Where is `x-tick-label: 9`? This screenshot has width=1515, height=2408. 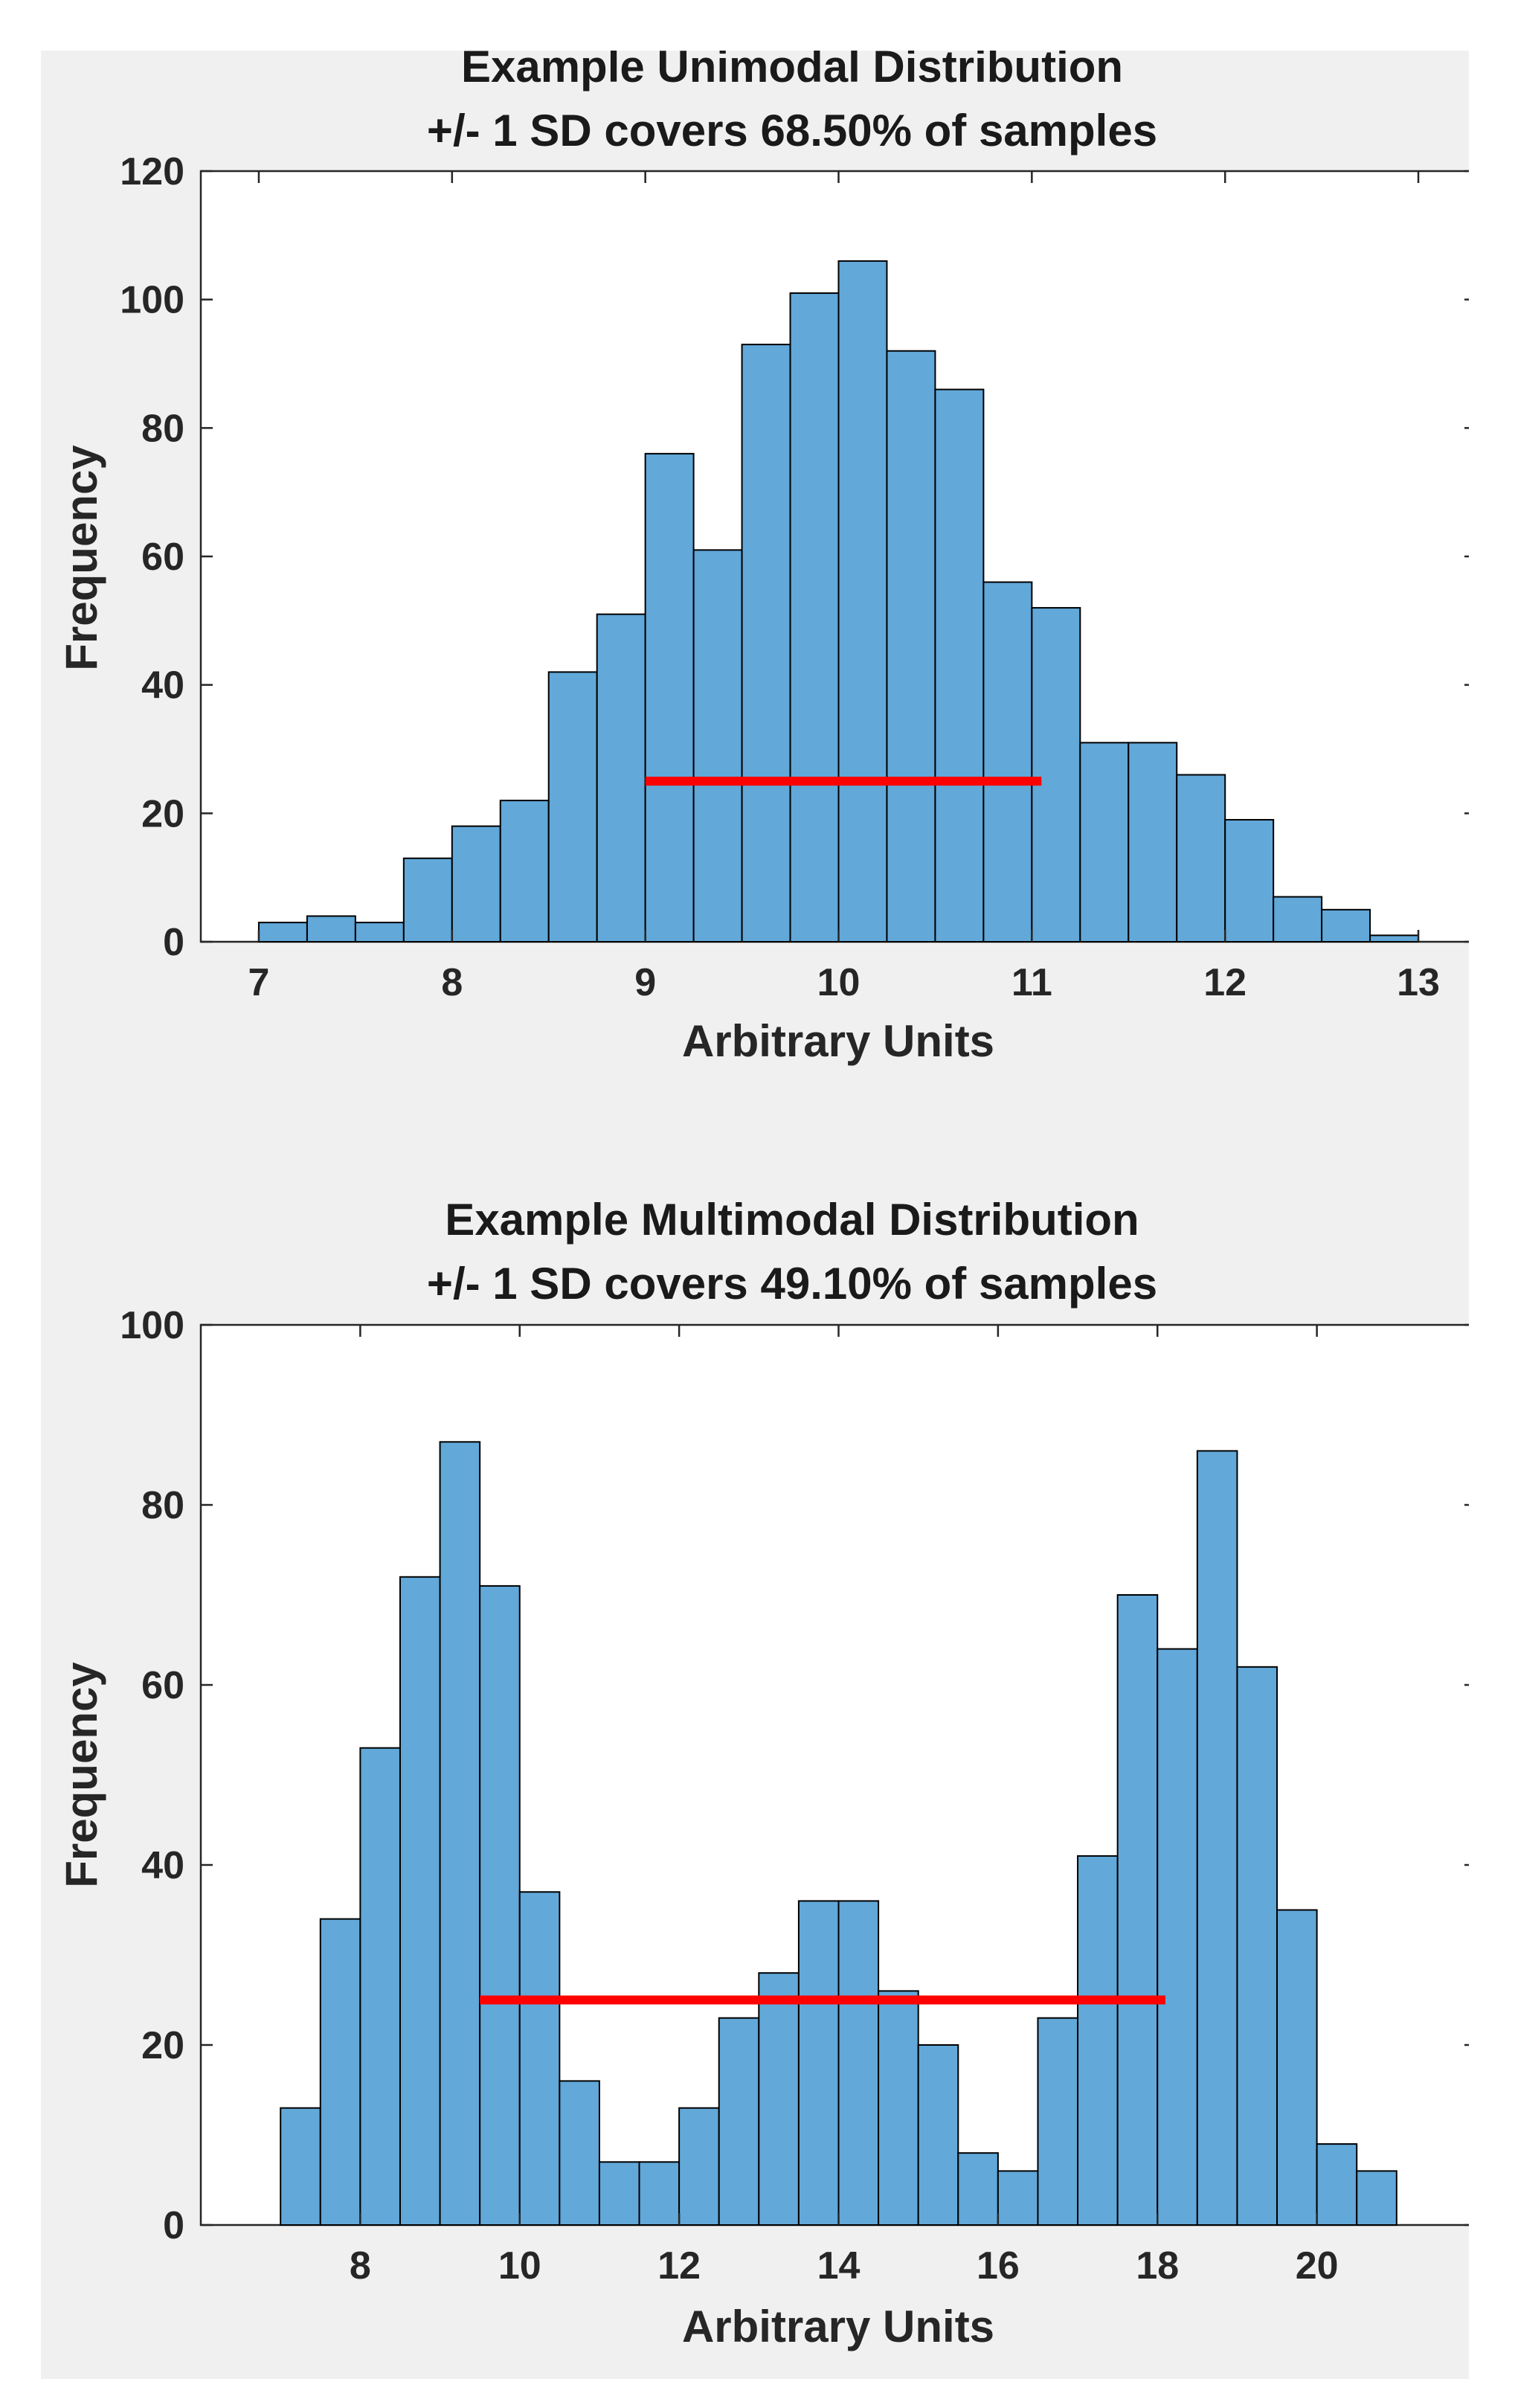 x-tick-label: 9 is located at coordinates (645, 982).